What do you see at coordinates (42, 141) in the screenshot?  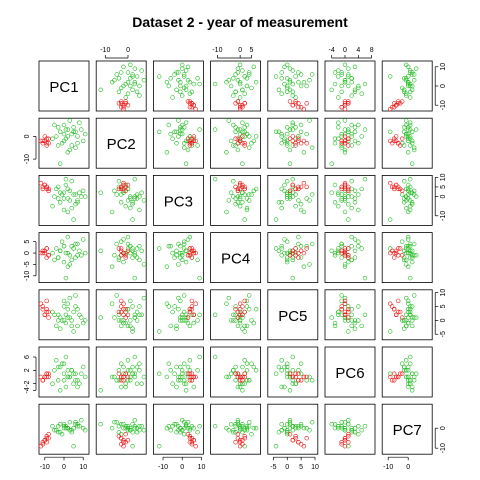 I see `point-s1-8-pc2-pc1` at bounding box center [42, 141].